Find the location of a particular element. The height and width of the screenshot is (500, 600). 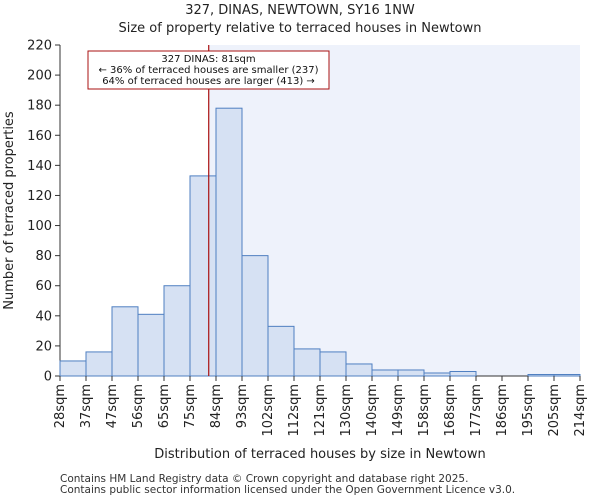

x-tick-label: 112sqm is located at coordinates (294, 410).